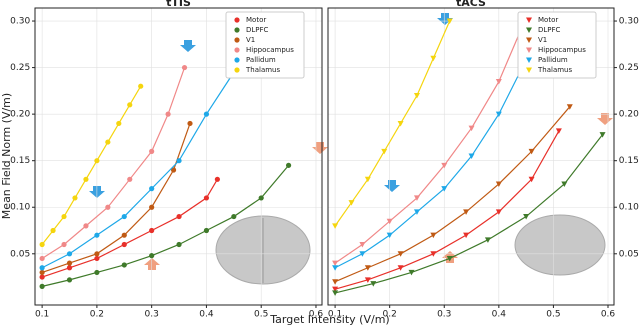 The width and height of the screenshot is (640, 329). Describe the element at coordinates (42, 315) in the screenshot. I see `x-tick-label: 0.1` at that location.